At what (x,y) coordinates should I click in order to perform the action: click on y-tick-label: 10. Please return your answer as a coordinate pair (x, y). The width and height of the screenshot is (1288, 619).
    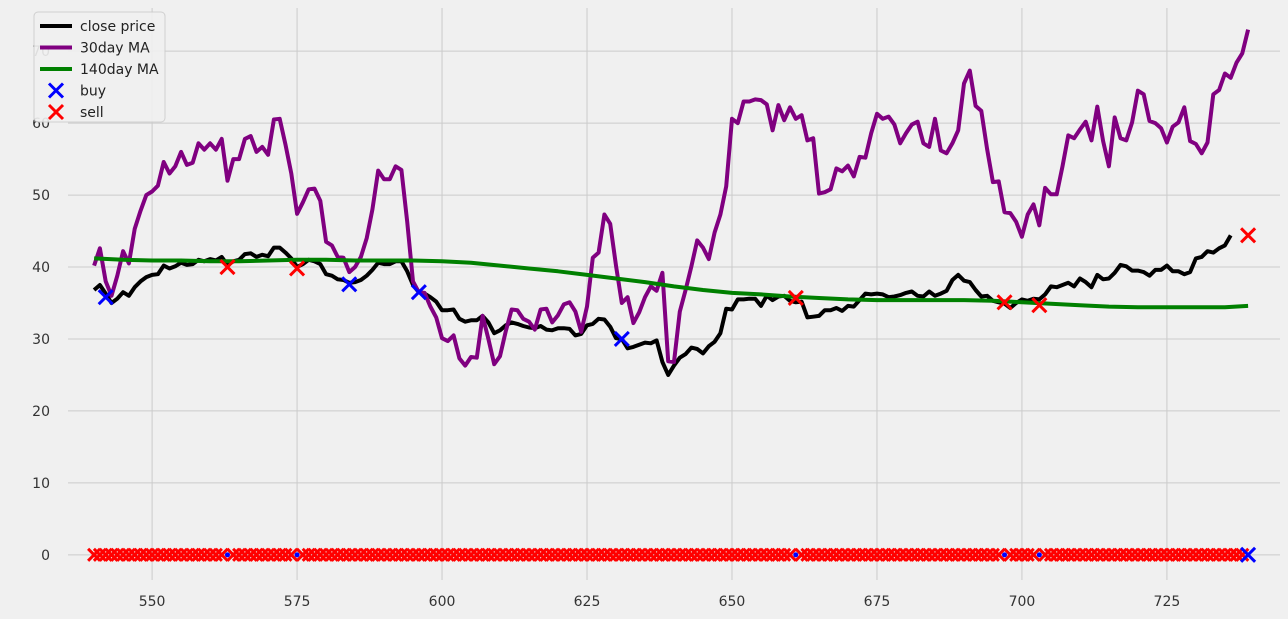
    Looking at the image, I should click on (41, 484).